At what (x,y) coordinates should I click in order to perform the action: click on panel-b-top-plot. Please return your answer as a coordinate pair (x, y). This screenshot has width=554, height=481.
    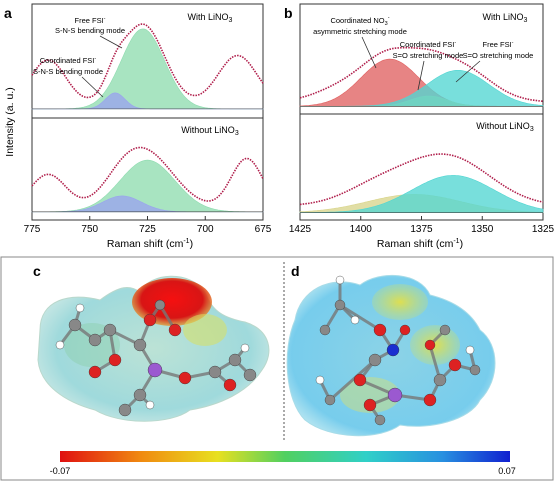
    Looking at the image, I should click on (421, 76).